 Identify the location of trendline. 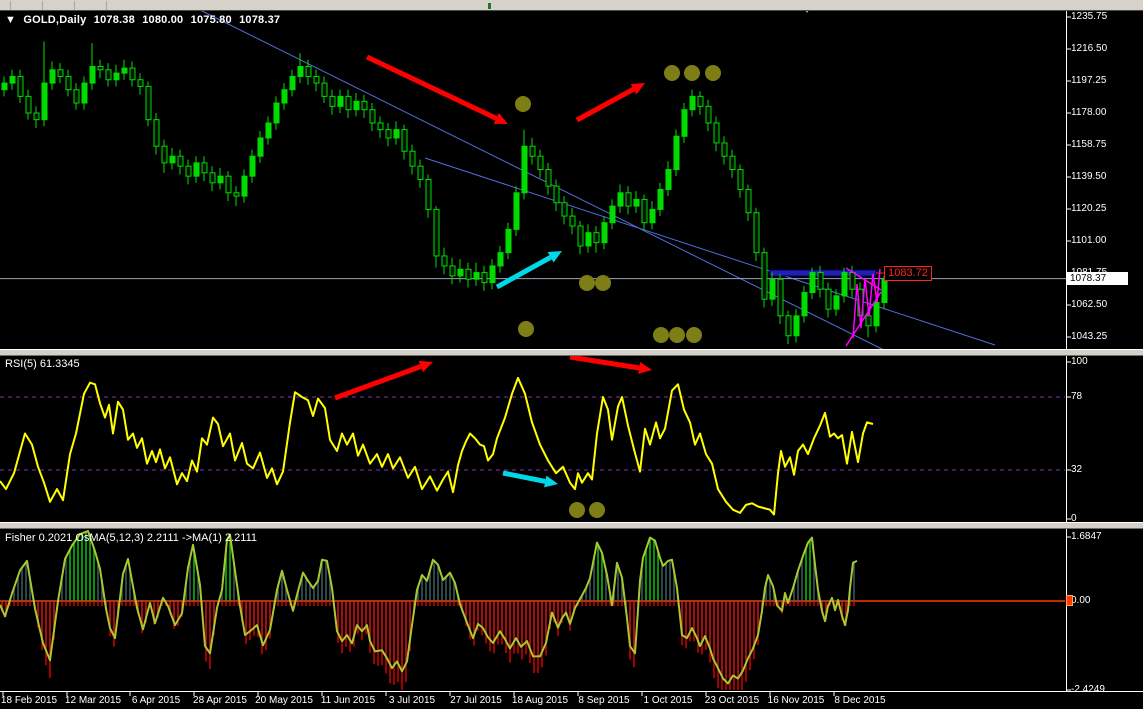
(710, 251).